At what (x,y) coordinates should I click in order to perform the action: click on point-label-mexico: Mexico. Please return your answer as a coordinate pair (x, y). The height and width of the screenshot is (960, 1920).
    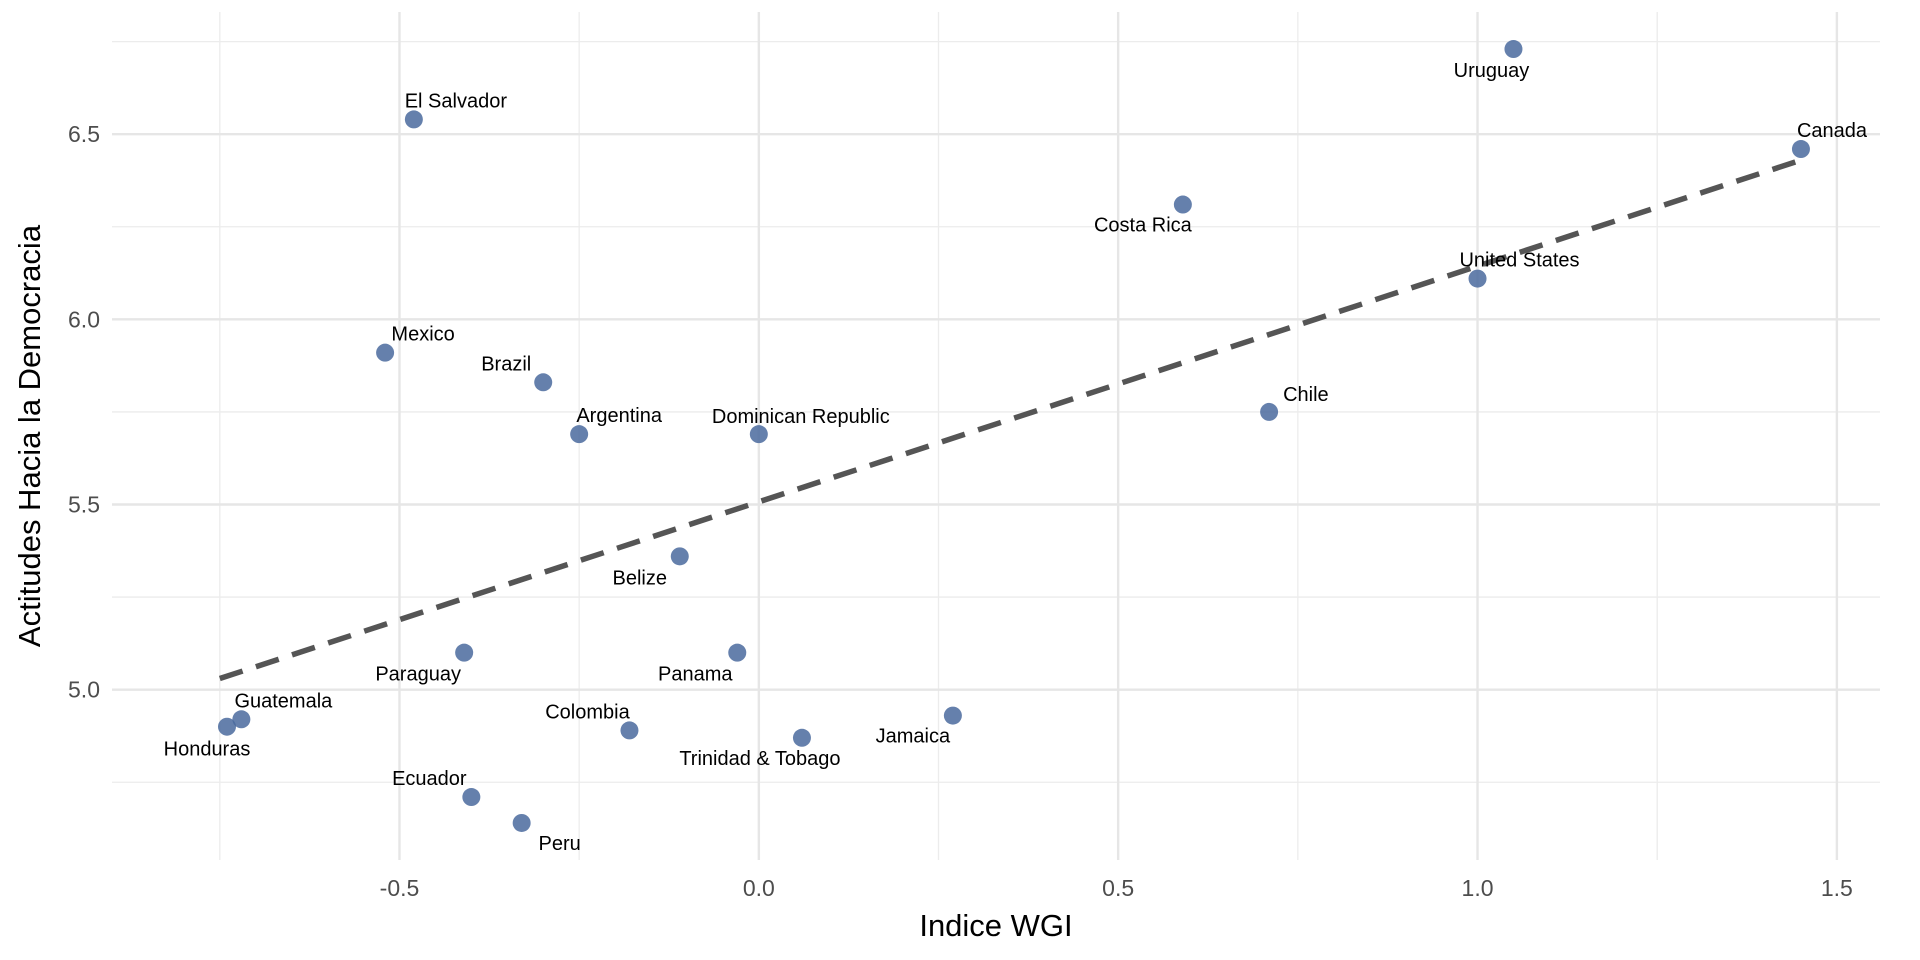
    Looking at the image, I should click on (422, 335).